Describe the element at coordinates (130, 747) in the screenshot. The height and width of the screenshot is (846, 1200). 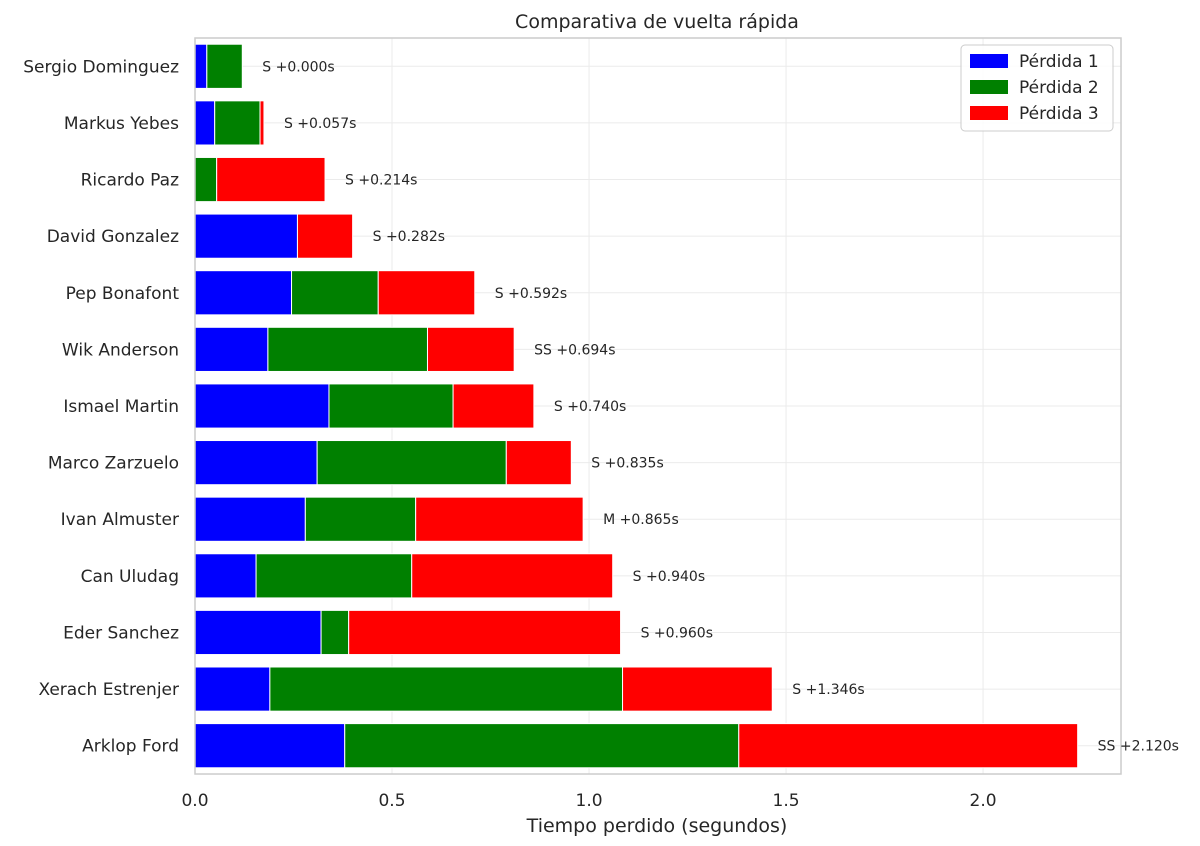
I see `y-tick-label: Arklop Ford` at that location.